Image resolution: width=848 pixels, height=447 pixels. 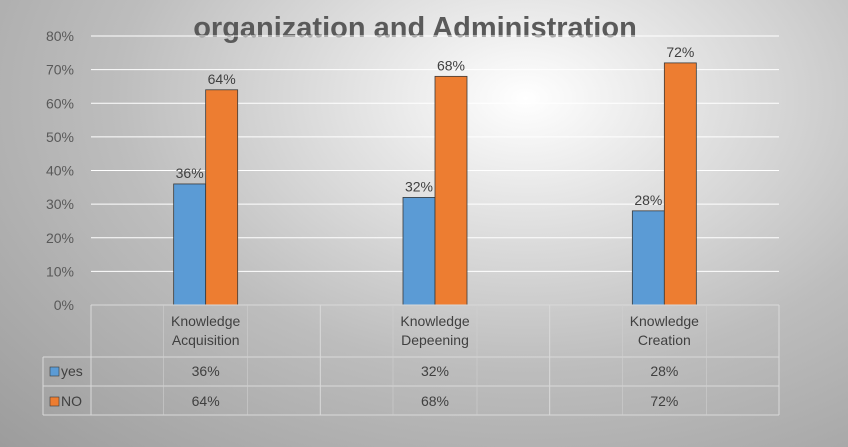 What do you see at coordinates (190, 173) in the screenshot?
I see `data-label: 36%` at bounding box center [190, 173].